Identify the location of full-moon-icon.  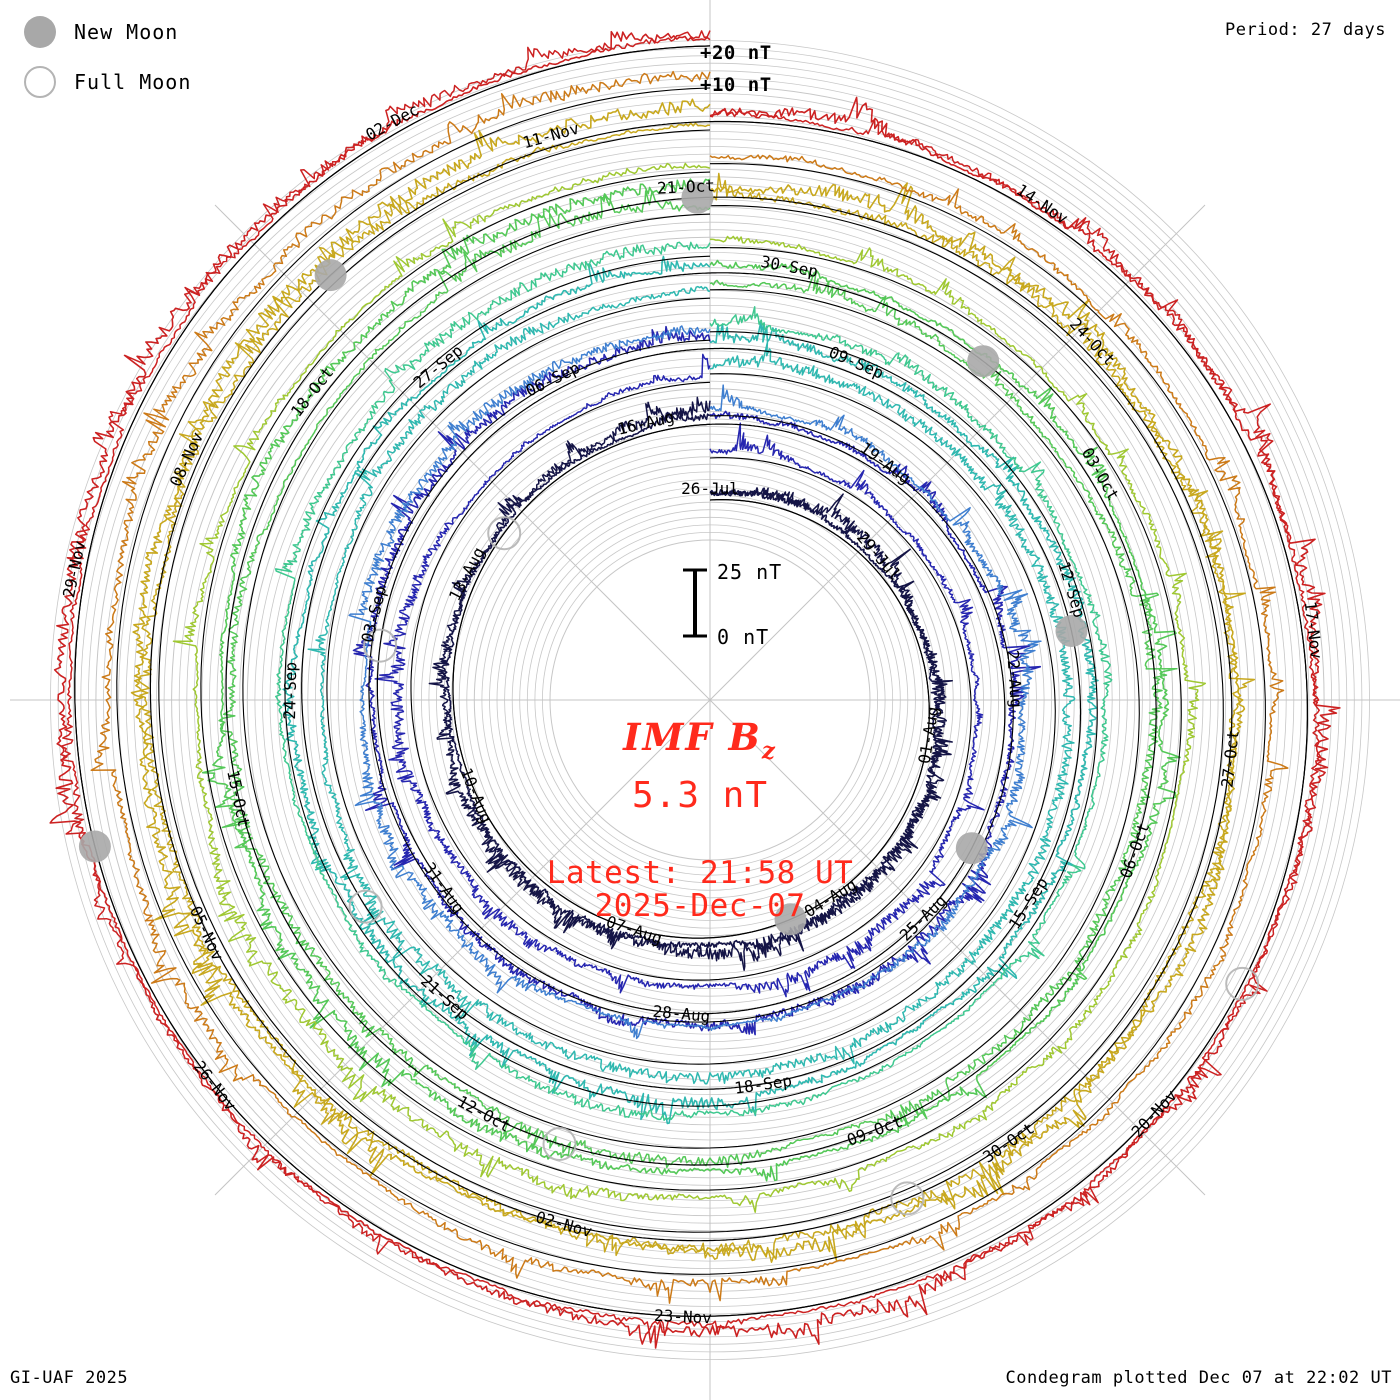
(40, 82).